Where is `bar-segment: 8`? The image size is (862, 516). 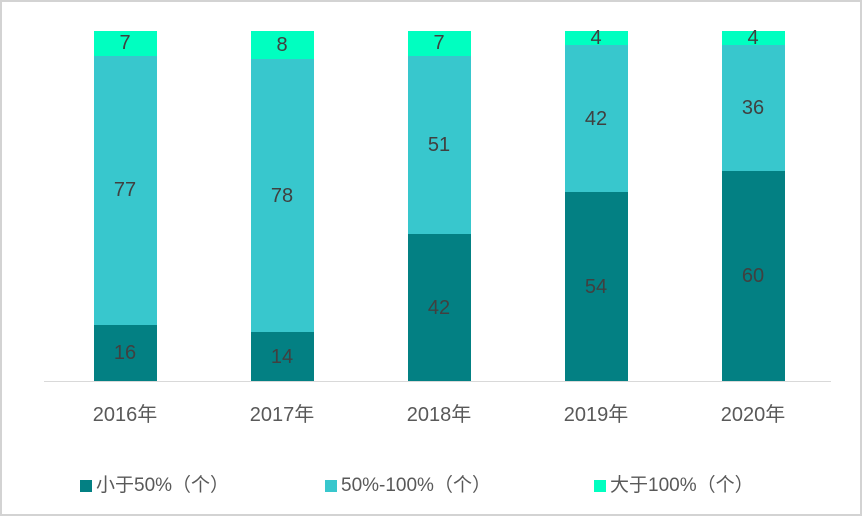
bar-segment: 8 is located at coordinates (282, 45).